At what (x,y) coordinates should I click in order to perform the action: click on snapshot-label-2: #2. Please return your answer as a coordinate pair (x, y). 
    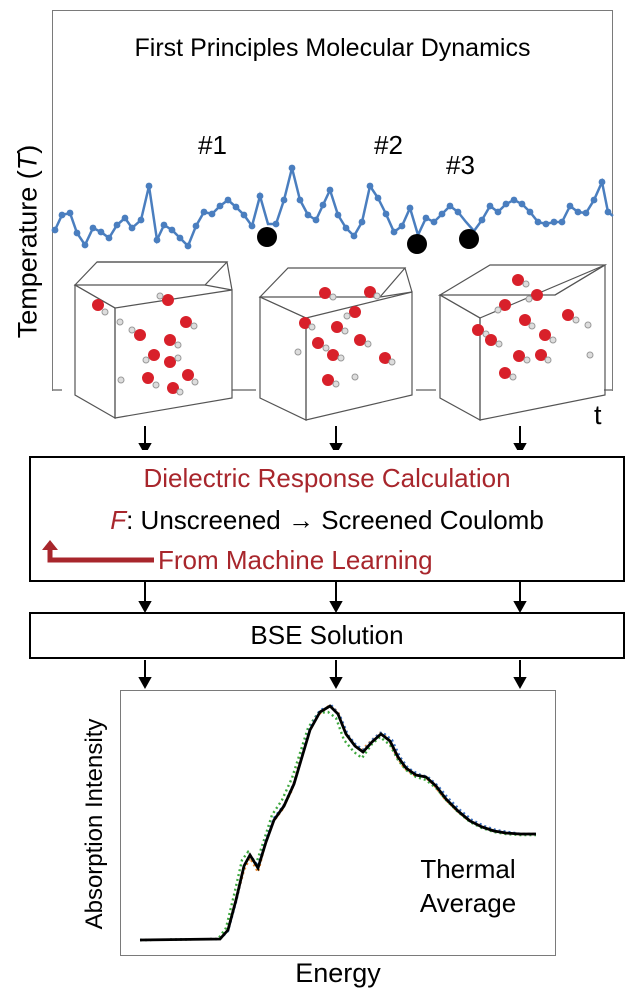
    Looking at the image, I should click on (388, 145).